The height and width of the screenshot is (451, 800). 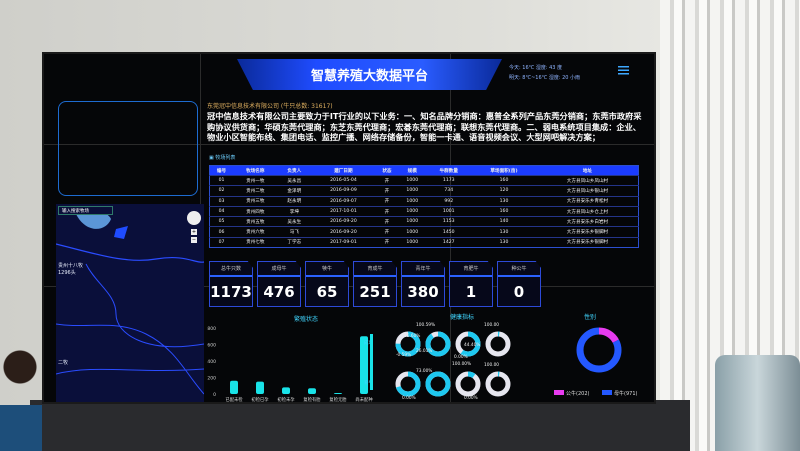 I want to click on y-tick-label: 600, so click(x=211, y=346).